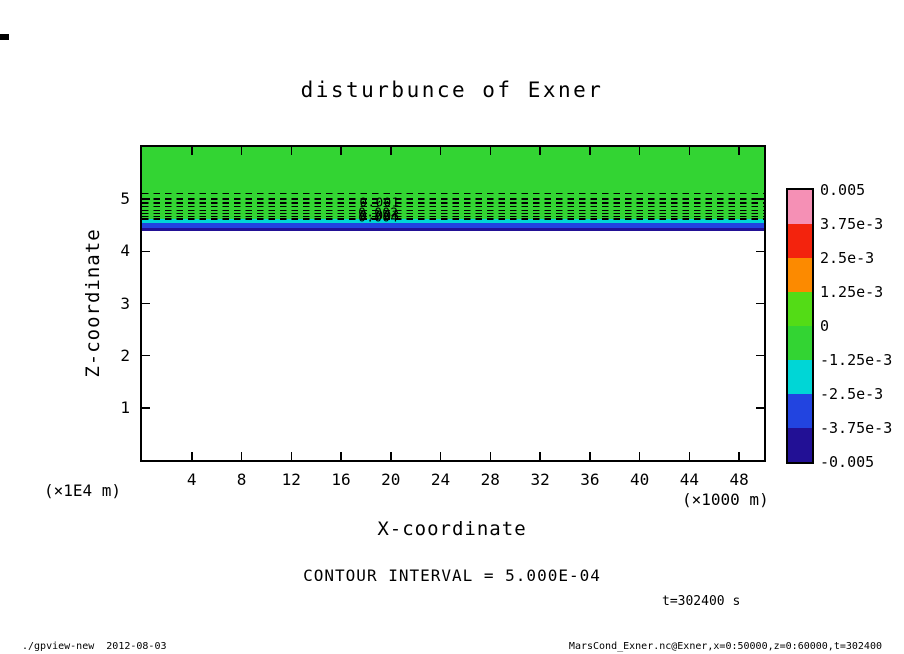 The width and height of the screenshot is (904, 654). I want to click on x-tick-label: 8, so click(241, 479).